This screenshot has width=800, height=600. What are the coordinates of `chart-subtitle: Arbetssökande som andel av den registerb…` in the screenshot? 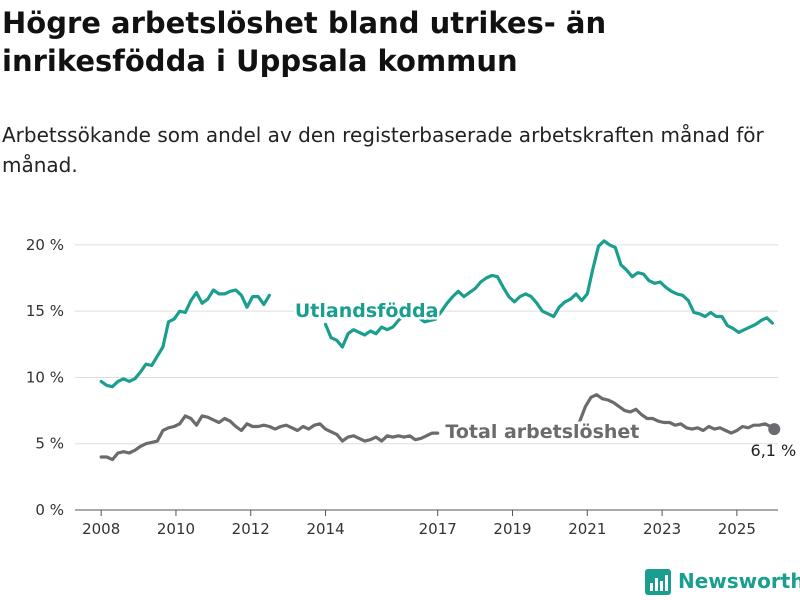 It's located at (383, 150).